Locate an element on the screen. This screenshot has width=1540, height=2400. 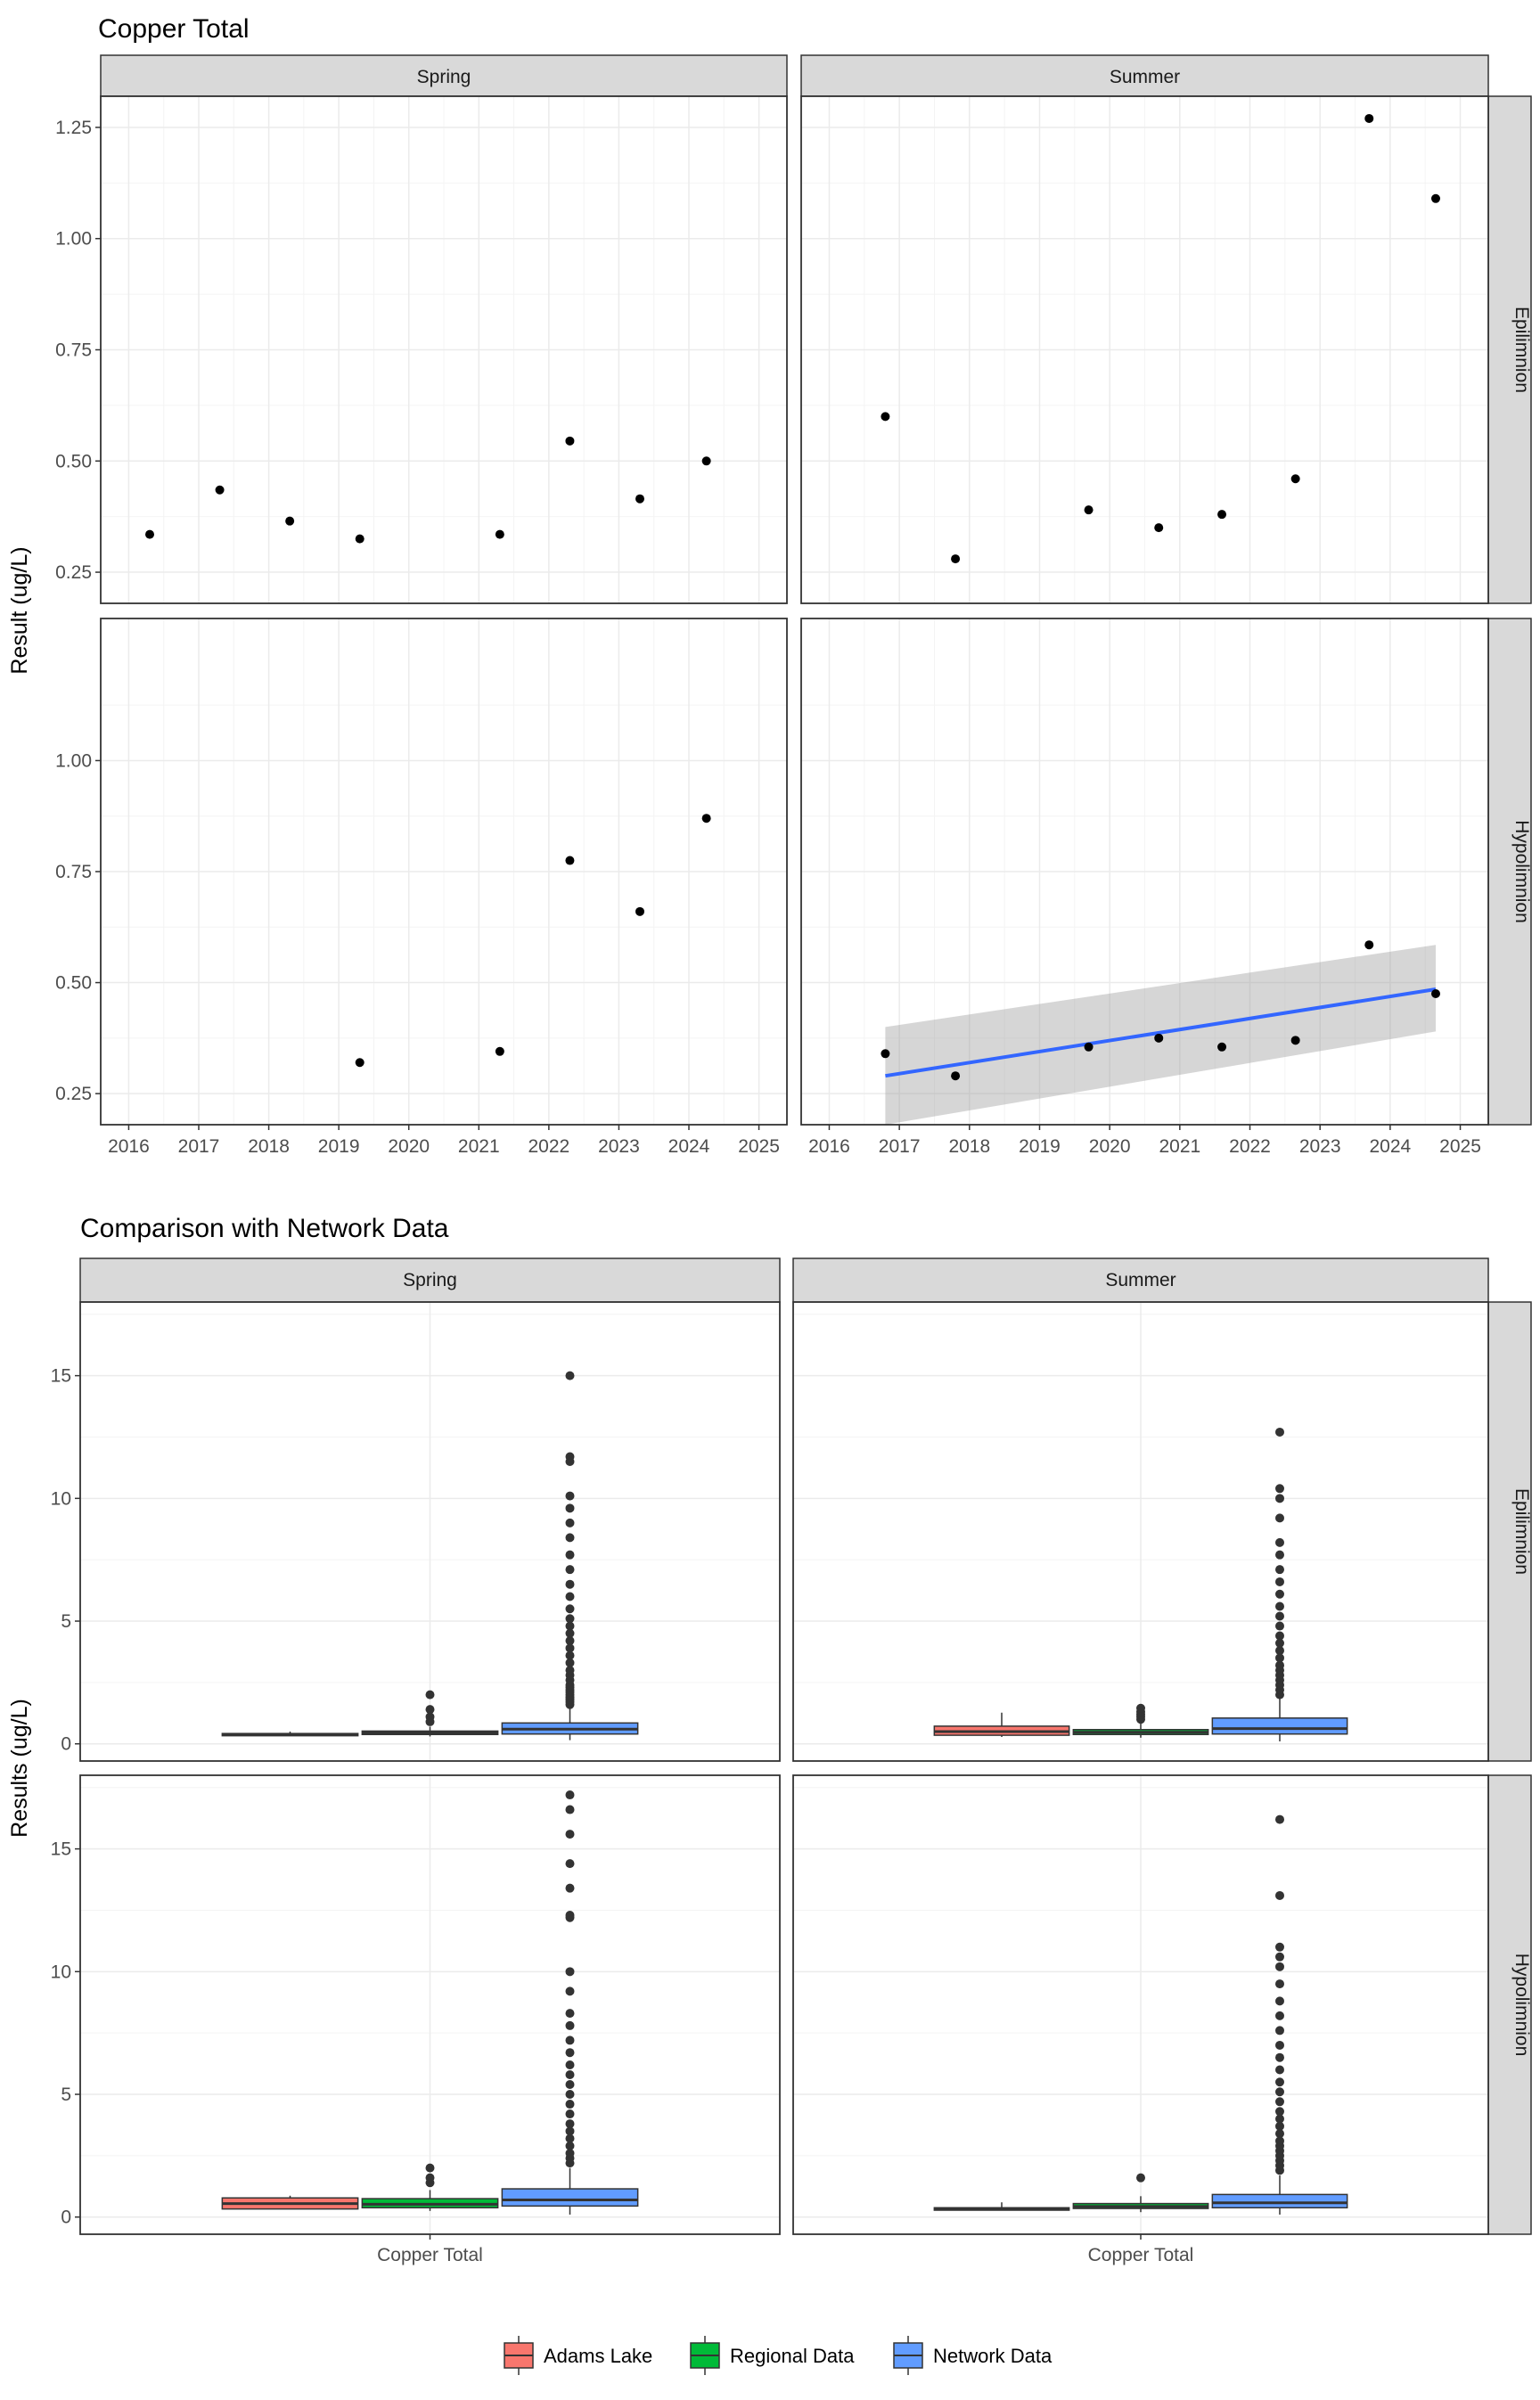
legend-label: Regional Data is located at coordinates (792, 2356).